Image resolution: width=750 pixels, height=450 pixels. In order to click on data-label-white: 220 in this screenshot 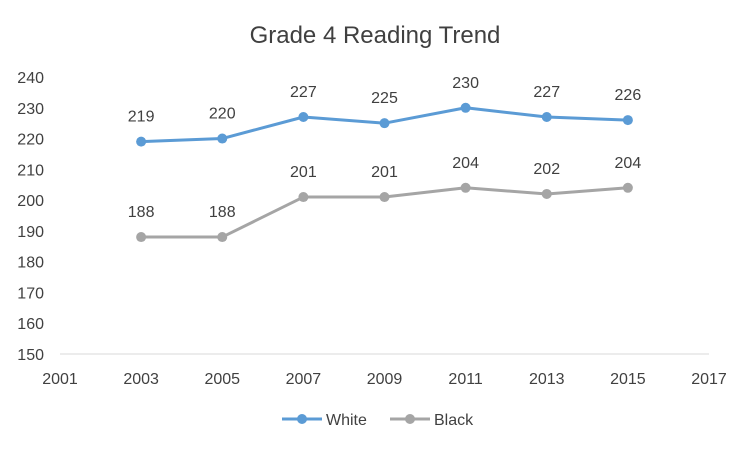, I will do `click(222, 114)`.